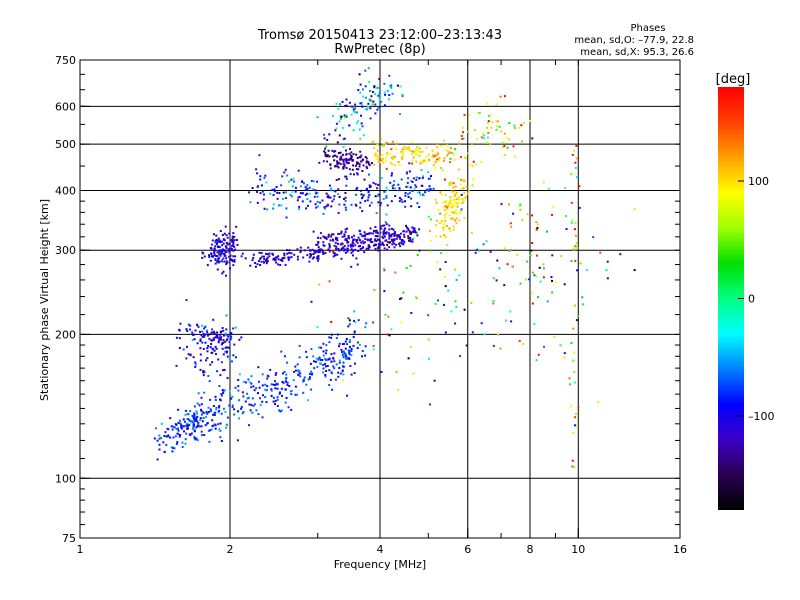 The width and height of the screenshot is (800, 600). Describe the element at coordinates (80, 549) in the screenshot. I see `x-tick-label: 1` at that location.